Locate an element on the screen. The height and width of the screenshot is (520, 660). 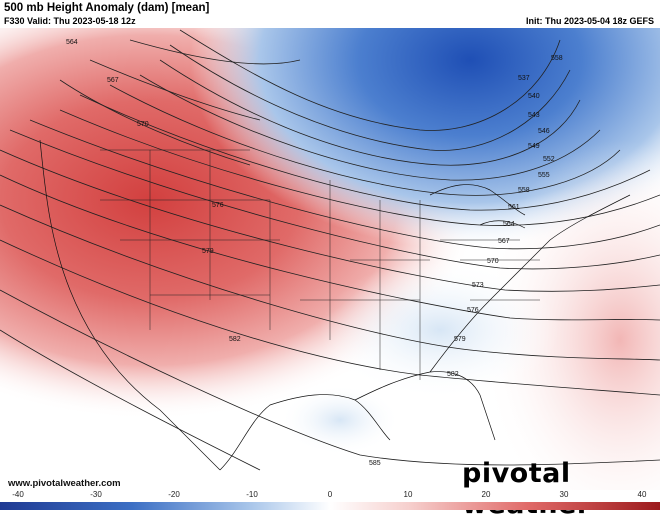
contour-label: 552 is located at coordinates (549, 159).